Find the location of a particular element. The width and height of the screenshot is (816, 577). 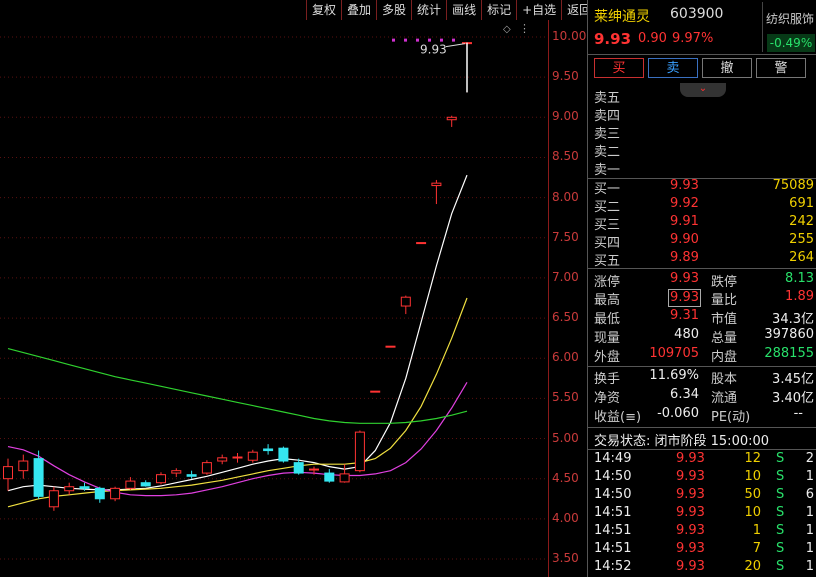

bid-level-row: 买三 9.91 242 is located at coordinates (702, 223).